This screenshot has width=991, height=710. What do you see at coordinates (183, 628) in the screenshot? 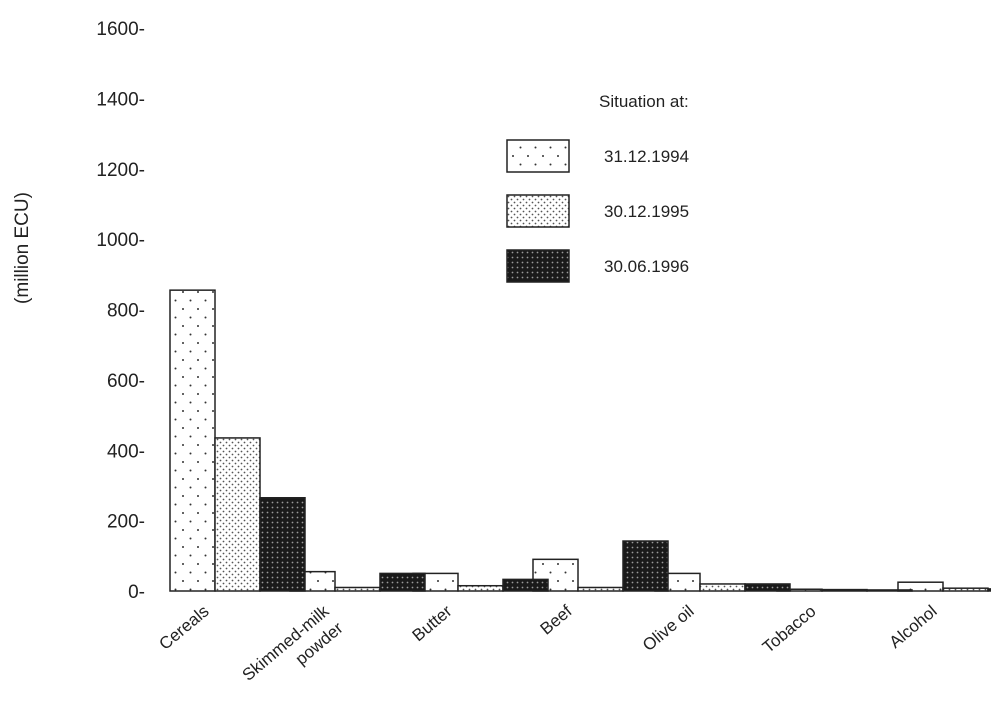
I see `x-tick-label: Cereals` at bounding box center [183, 628].